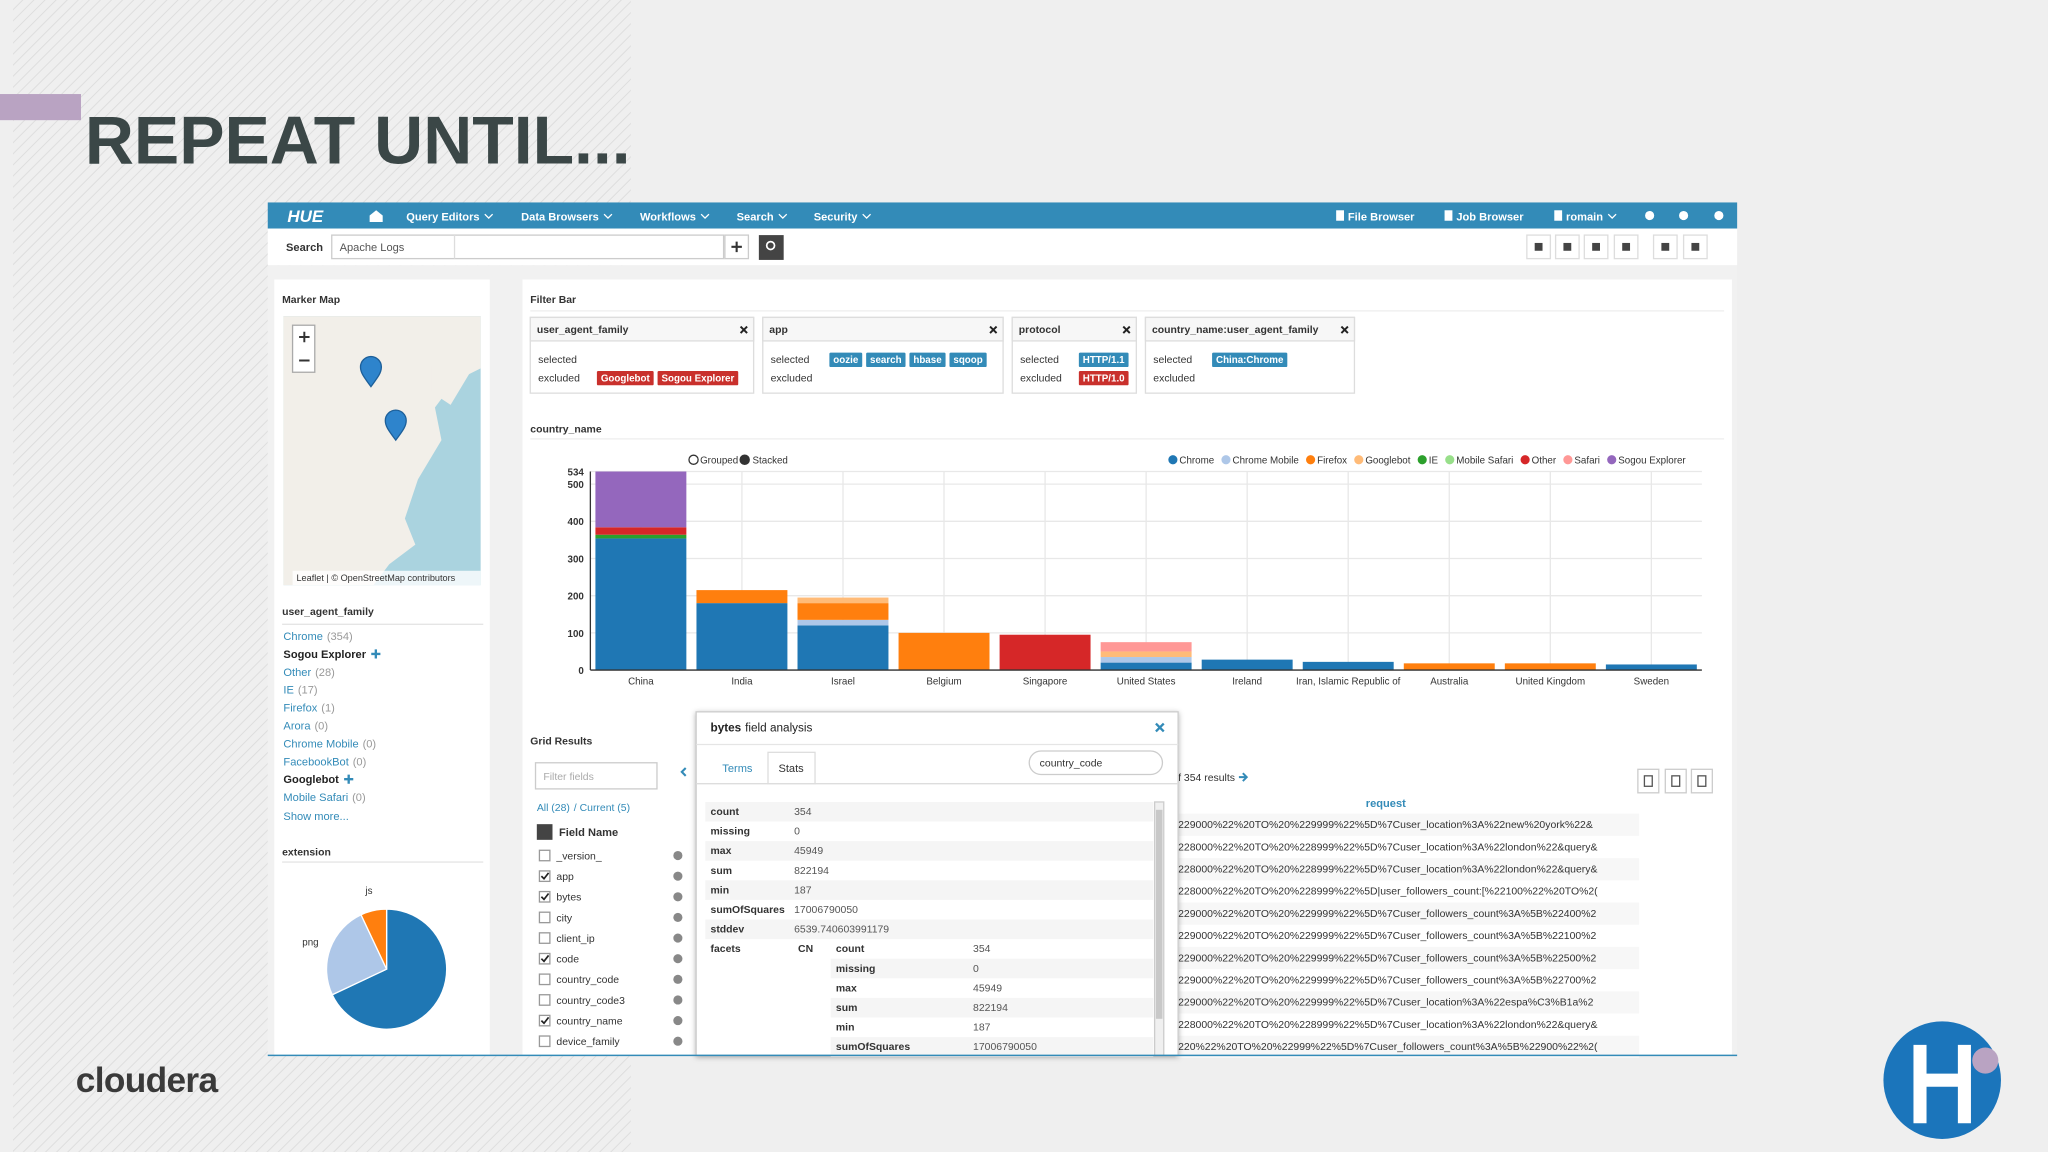 This screenshot has height=1152, width=2048. I want to click on header-checkbox, so click(544, 832).